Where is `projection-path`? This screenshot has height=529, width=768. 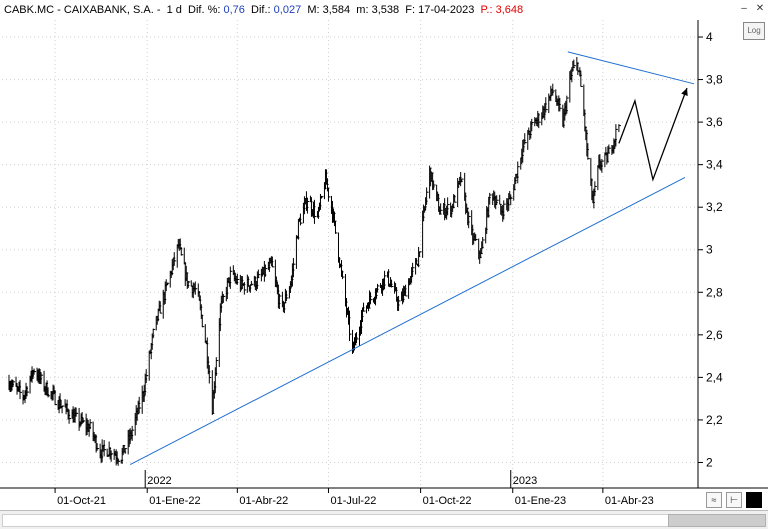 projection-path is located at coordinates (653, 134).